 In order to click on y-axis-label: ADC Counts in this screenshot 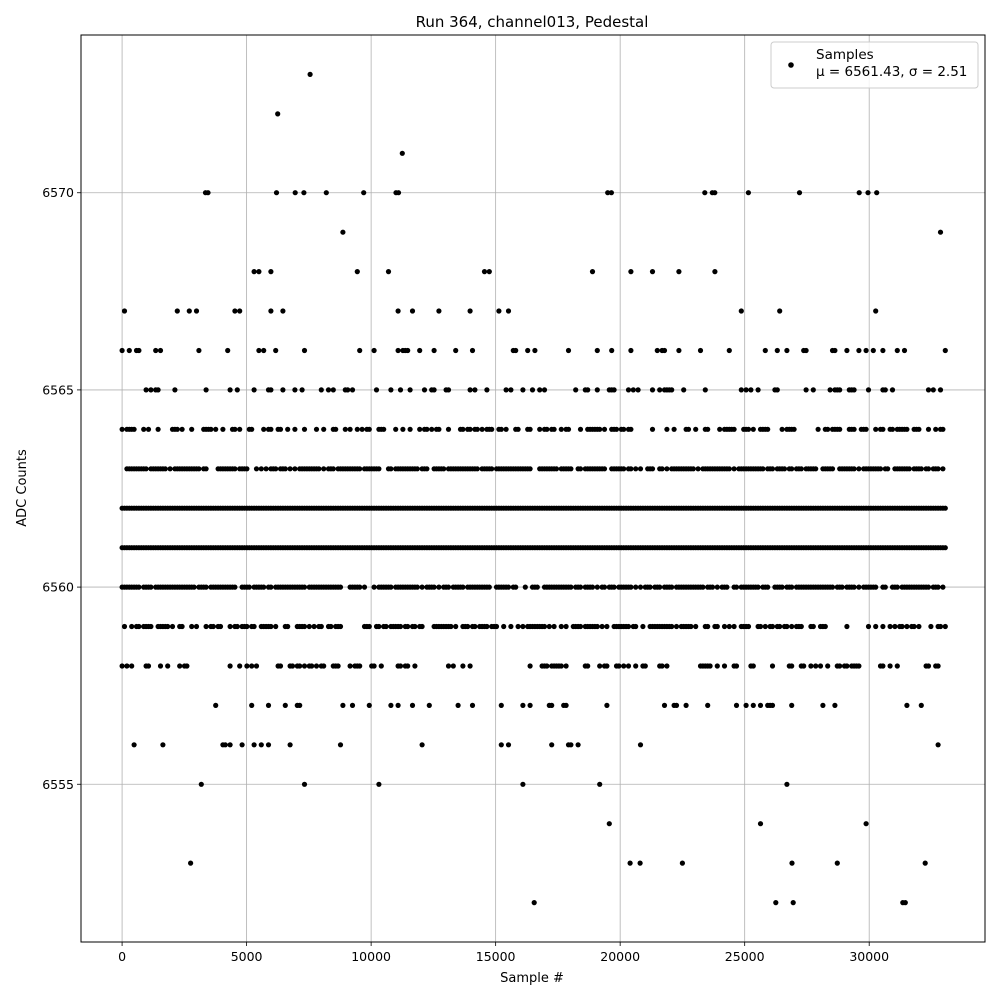, I will do `click(22, 488)`.